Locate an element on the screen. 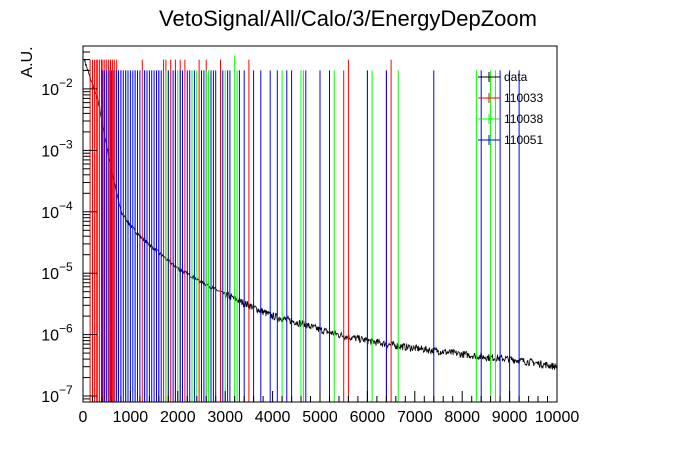 Image resolution: width=696 pixels, height=472 pixels. y-tick-exponent: −5 is located at coordinates (66, 267).